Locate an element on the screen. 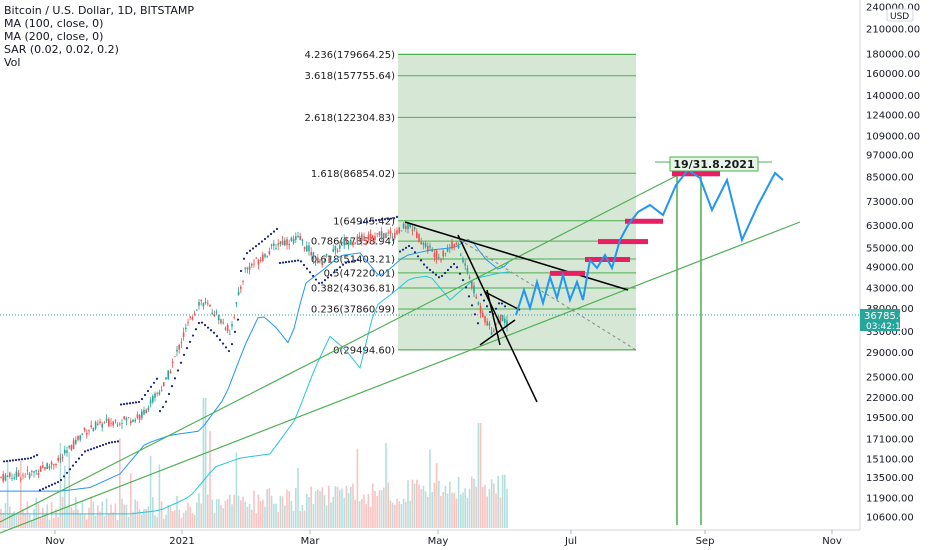 This screenshot has height=550, width=932. date-annotation: 19/31.8.2021 is located at coordinates (714, 164).